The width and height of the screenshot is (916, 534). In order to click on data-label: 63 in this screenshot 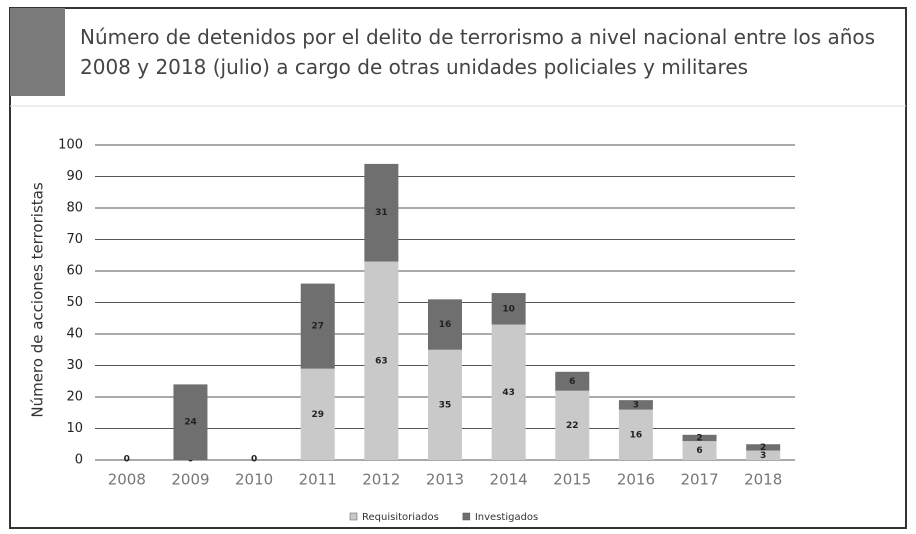, I will do `click(381, 361)`.